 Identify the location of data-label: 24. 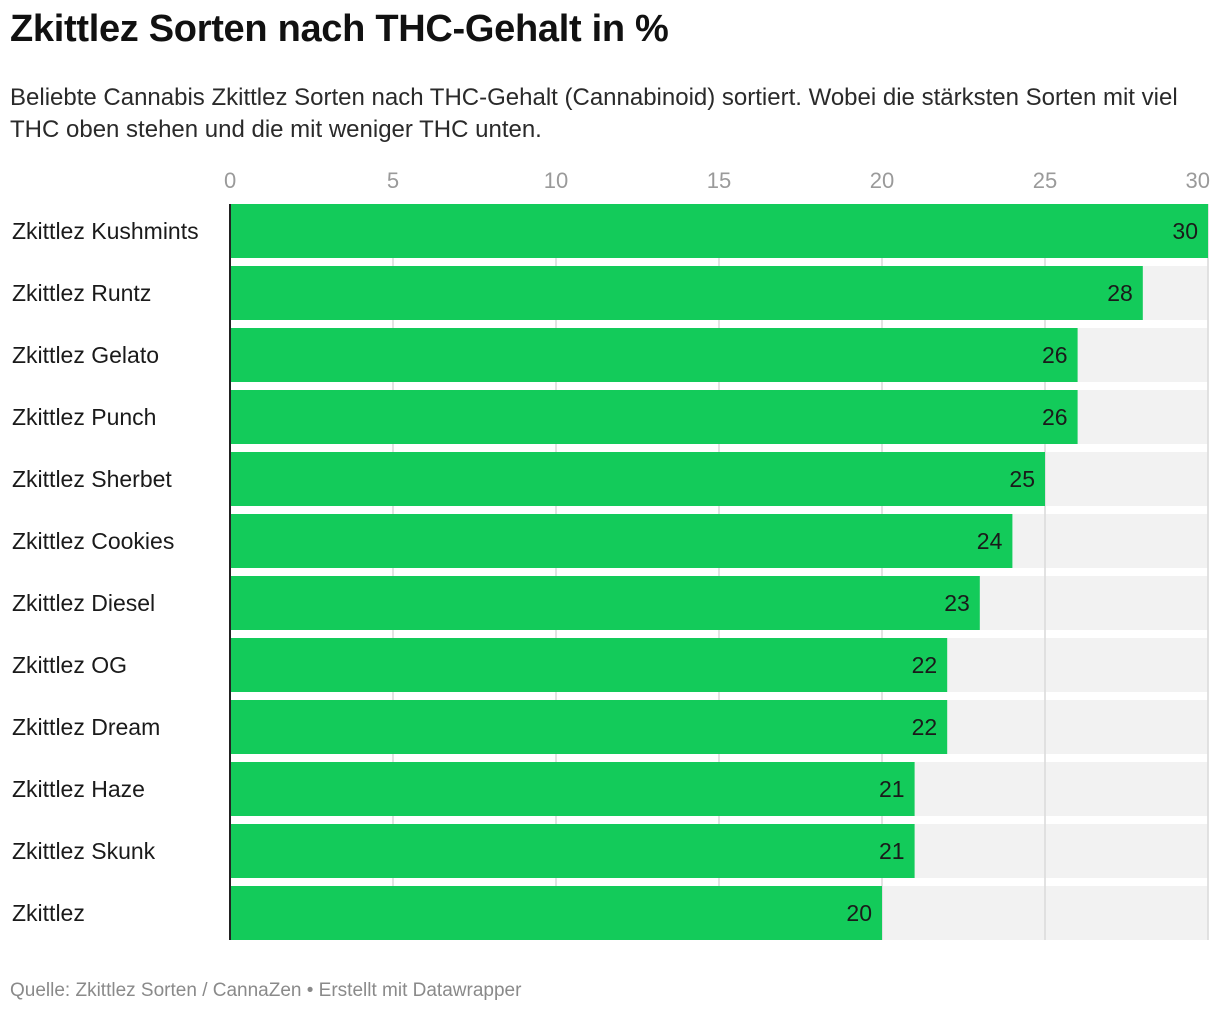
(990, 541).